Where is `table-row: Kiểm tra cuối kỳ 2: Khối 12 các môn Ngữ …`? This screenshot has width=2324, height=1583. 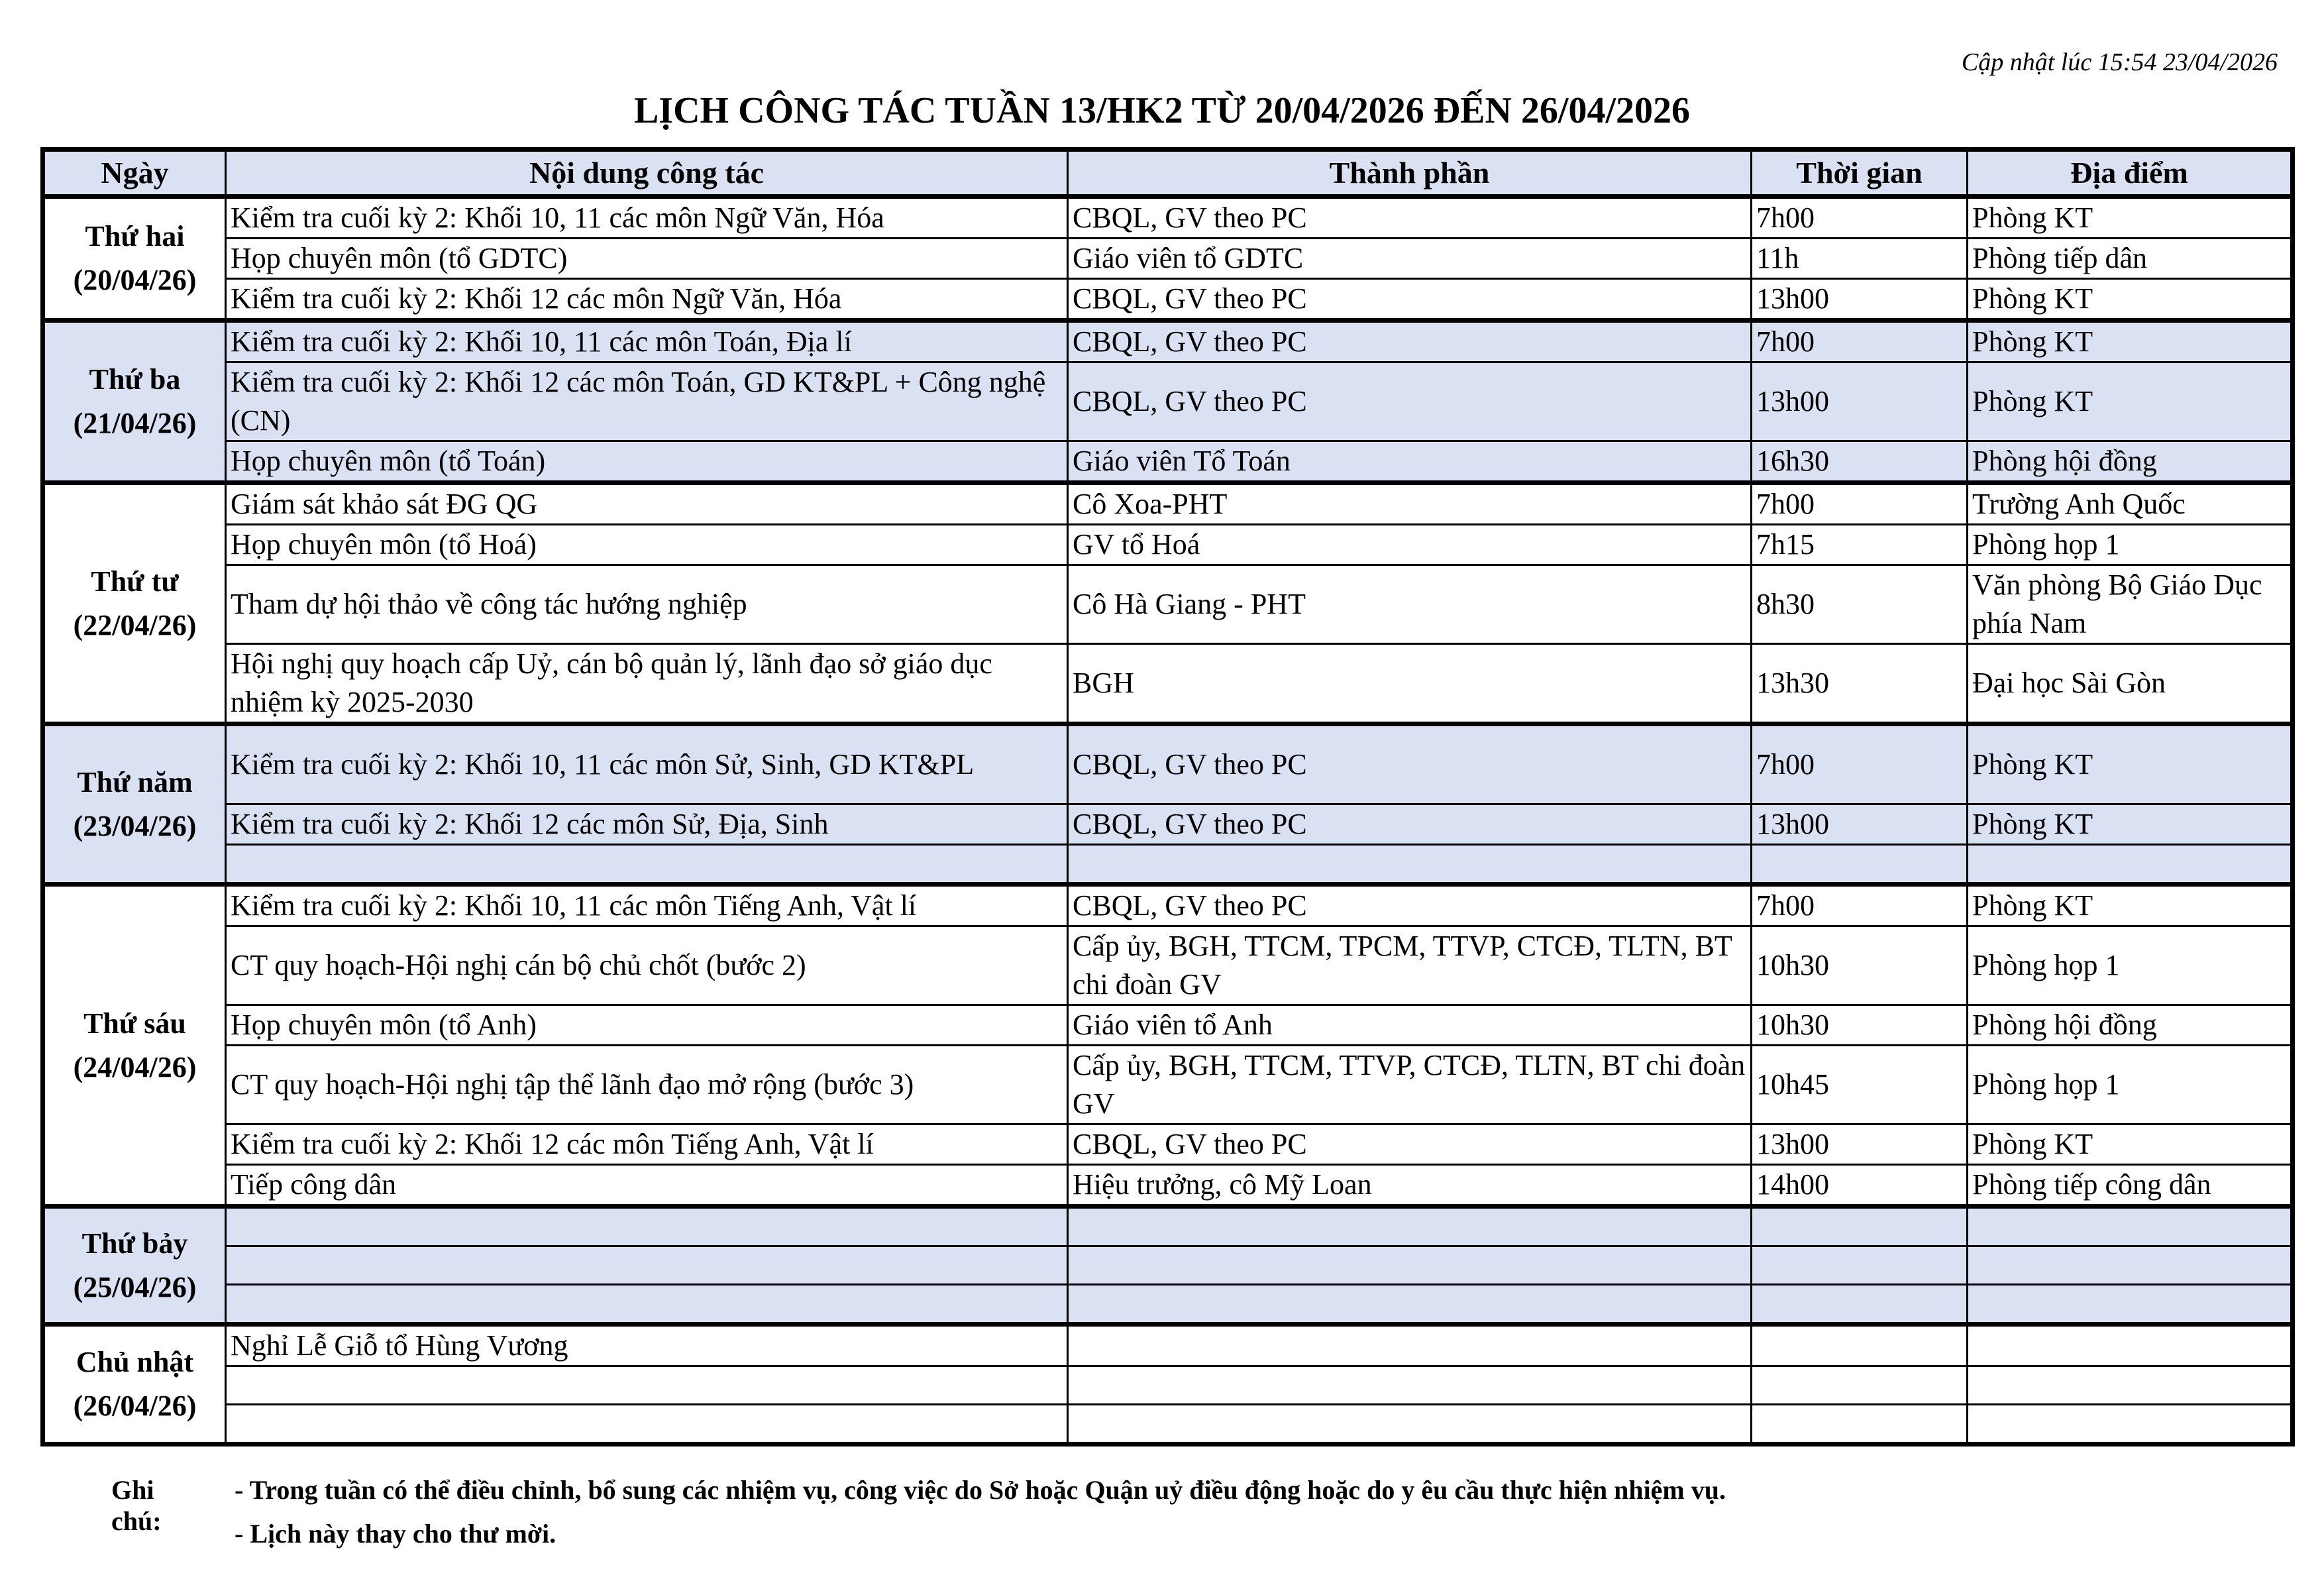 table-row: Kiểm tra cuối kỳ 2: Khối 12 các môn Ngữ … is located at coordinates (1168, 299).